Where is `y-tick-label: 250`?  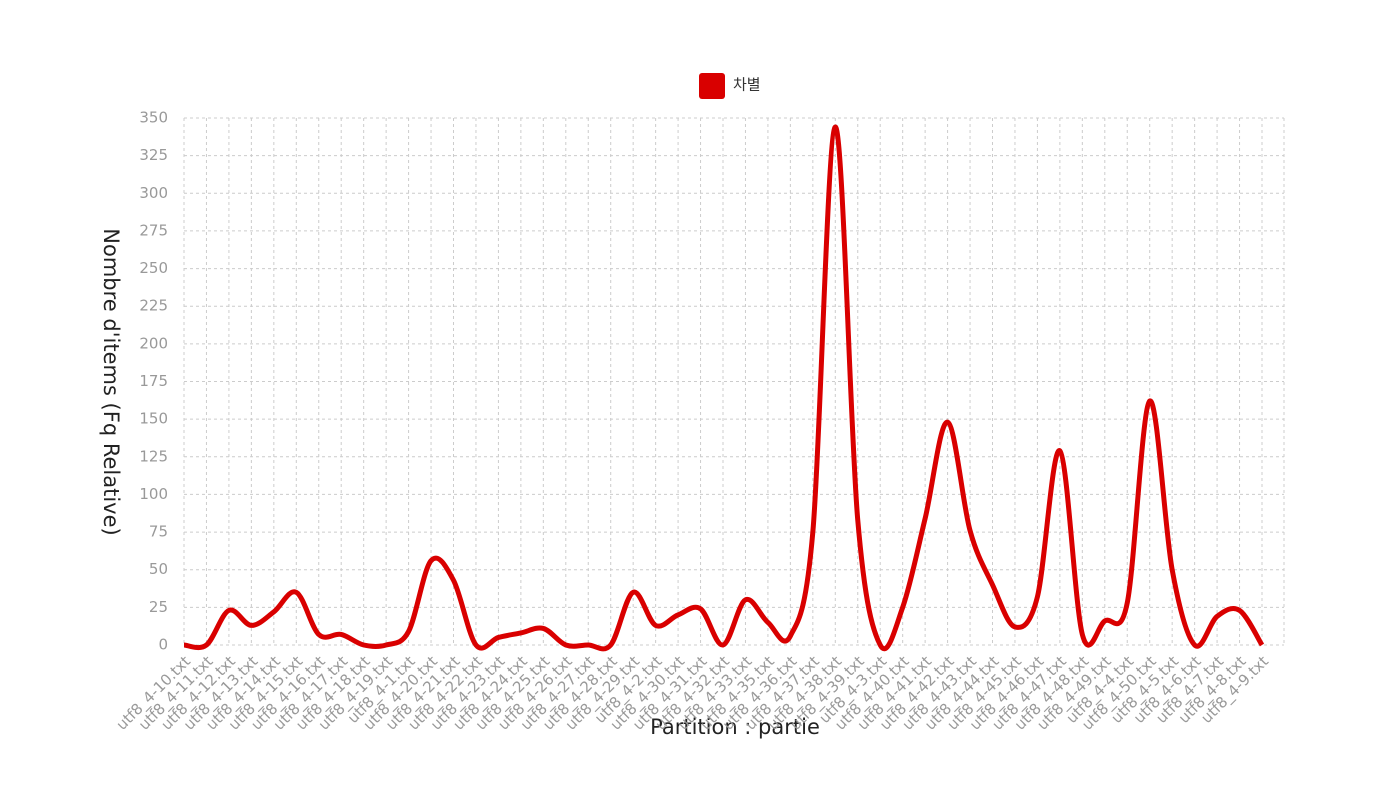 y-tick-label: 250 is located at coordinates (153, 268).